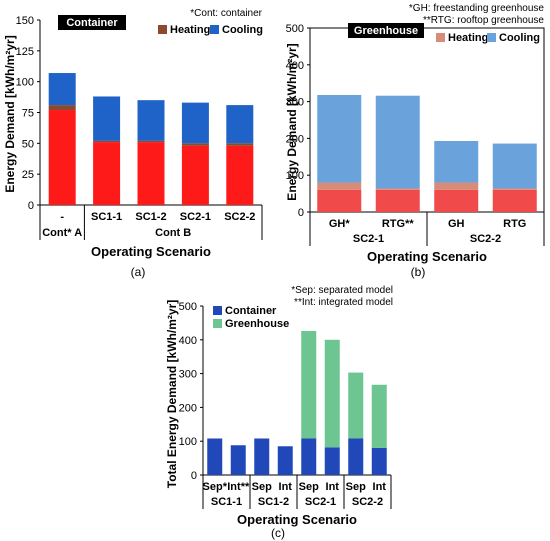 The height and width of the screenshot is (541, 550). Describe the element at coordinates (195, 217) in the screenshot. I see `x-category-label: SC2-1` at that location.